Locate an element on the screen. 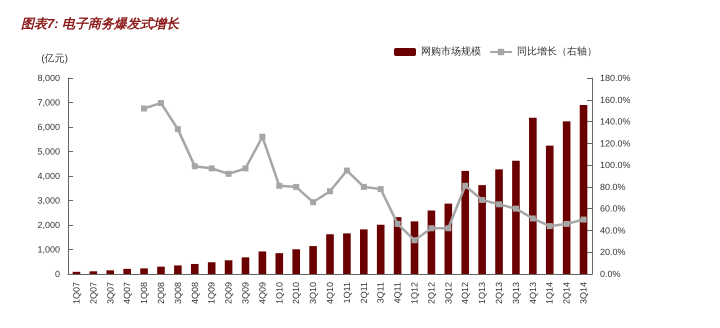  x-tick-label: 1Q09 is located at coordinates (211, 293).